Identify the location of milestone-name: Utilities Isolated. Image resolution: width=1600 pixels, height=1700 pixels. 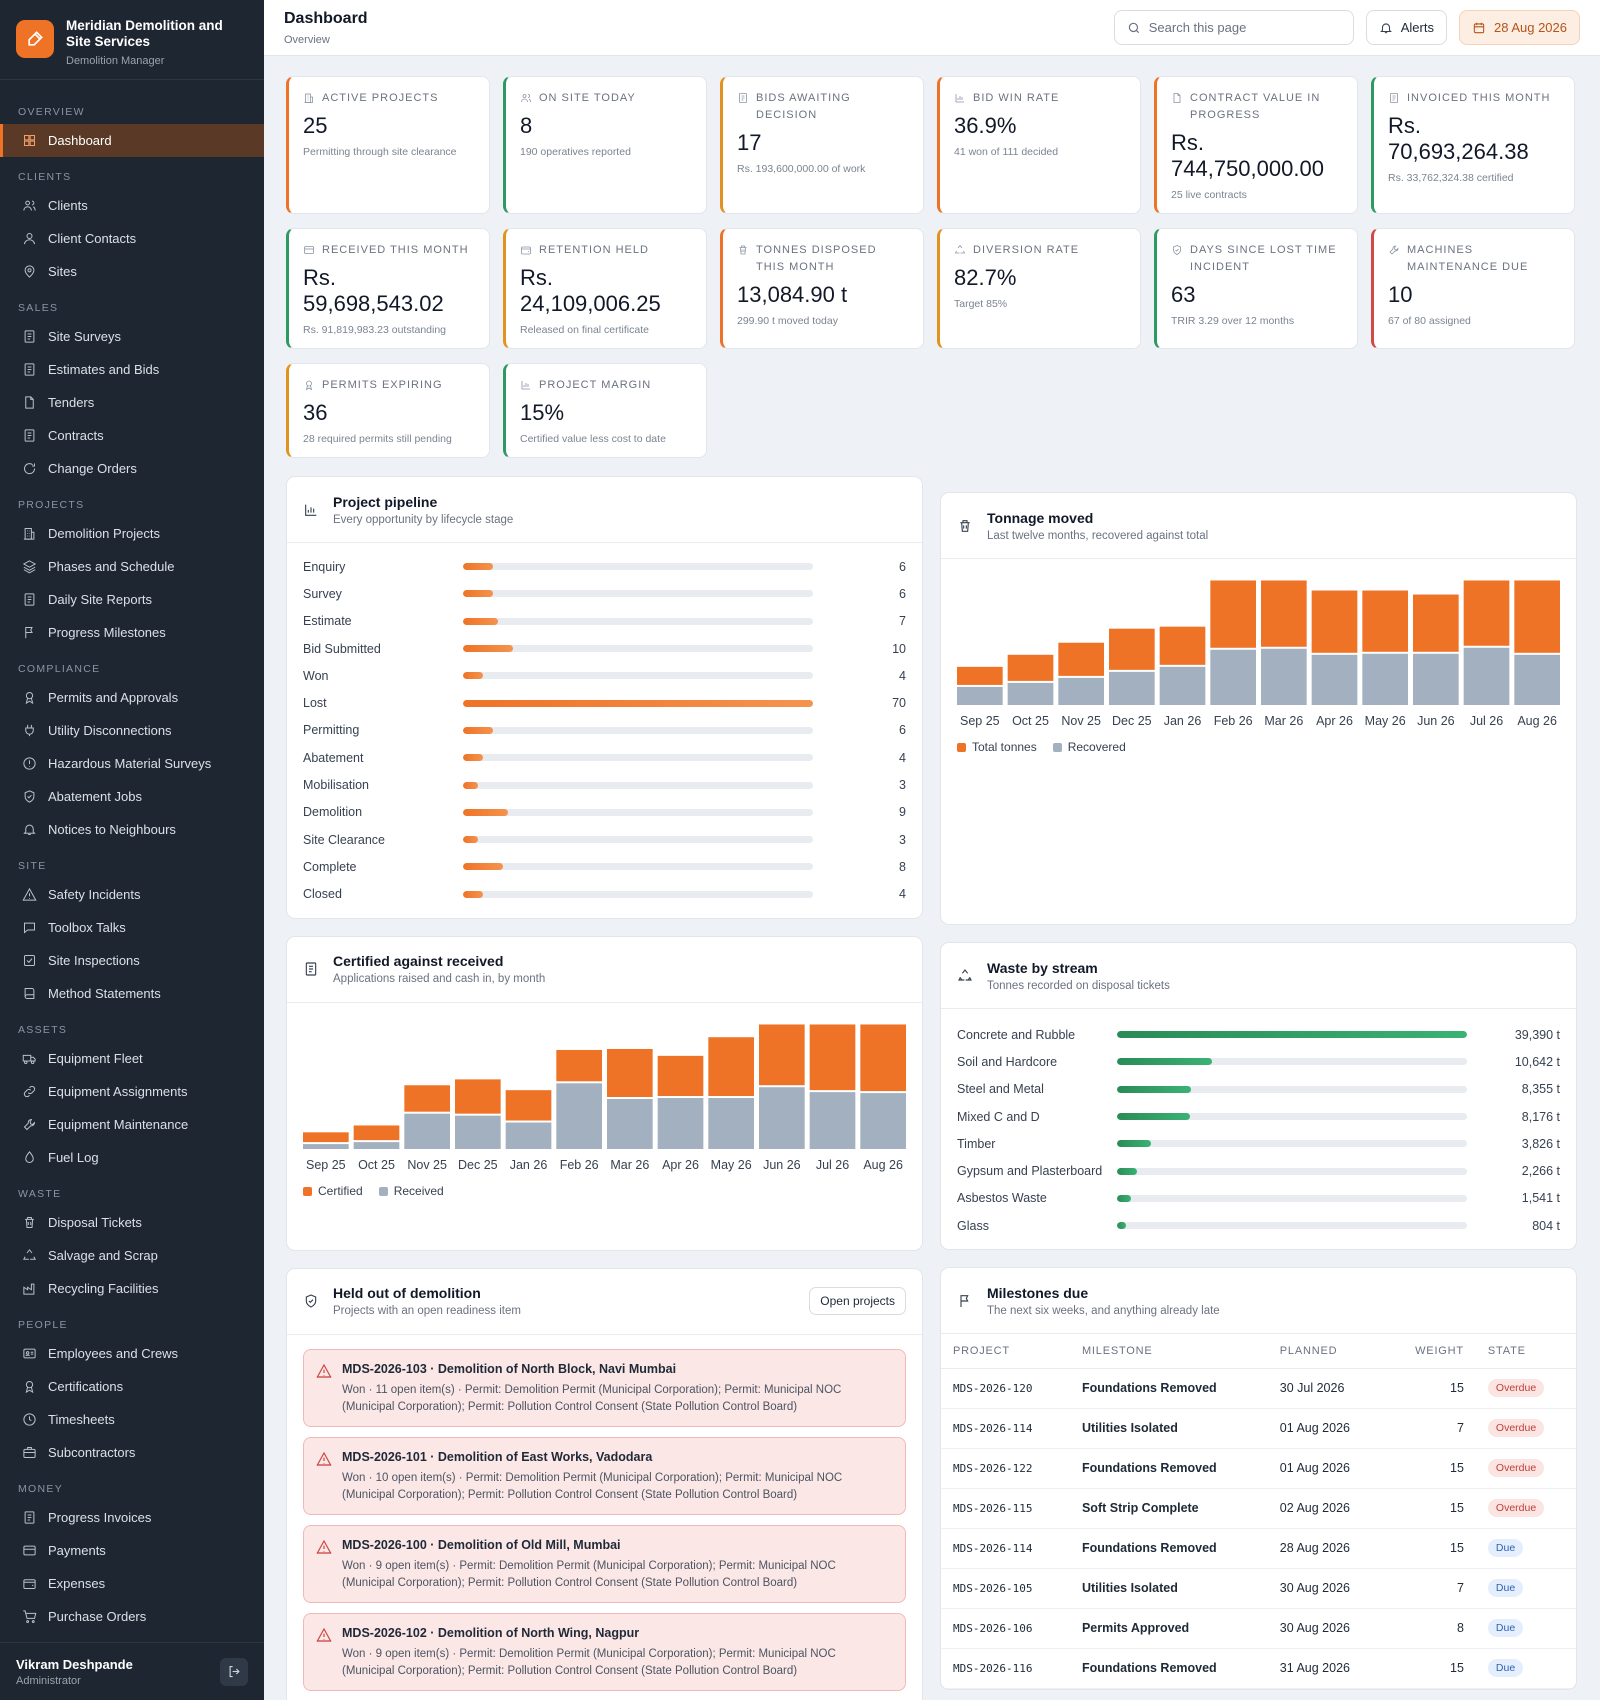
(1168, 1428).